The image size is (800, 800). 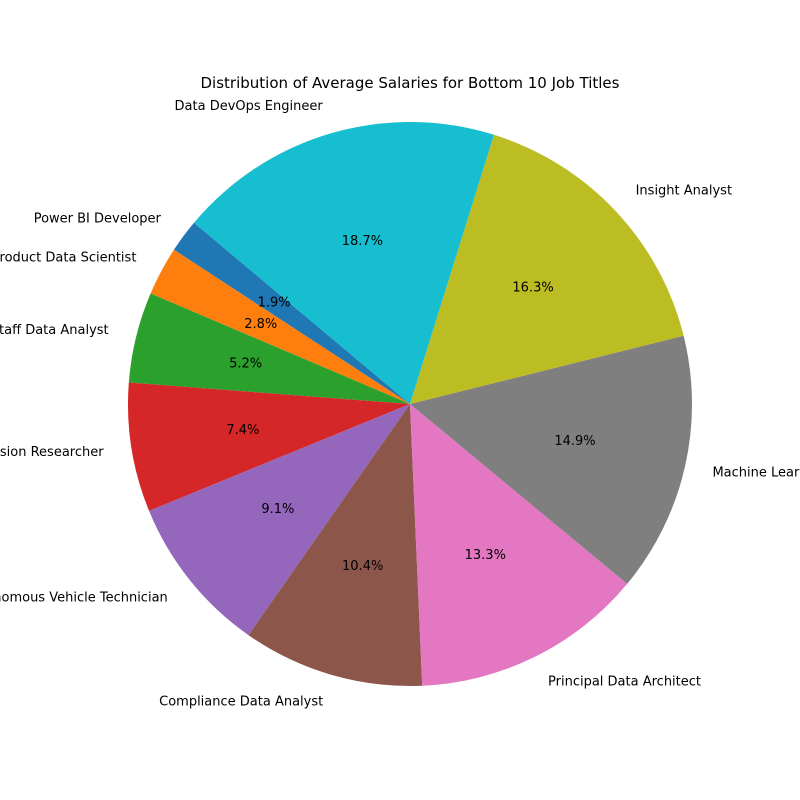 I want to click on percent-label-autonomous-vehicle-technician: 9.1%, so click(x=277, y=509).